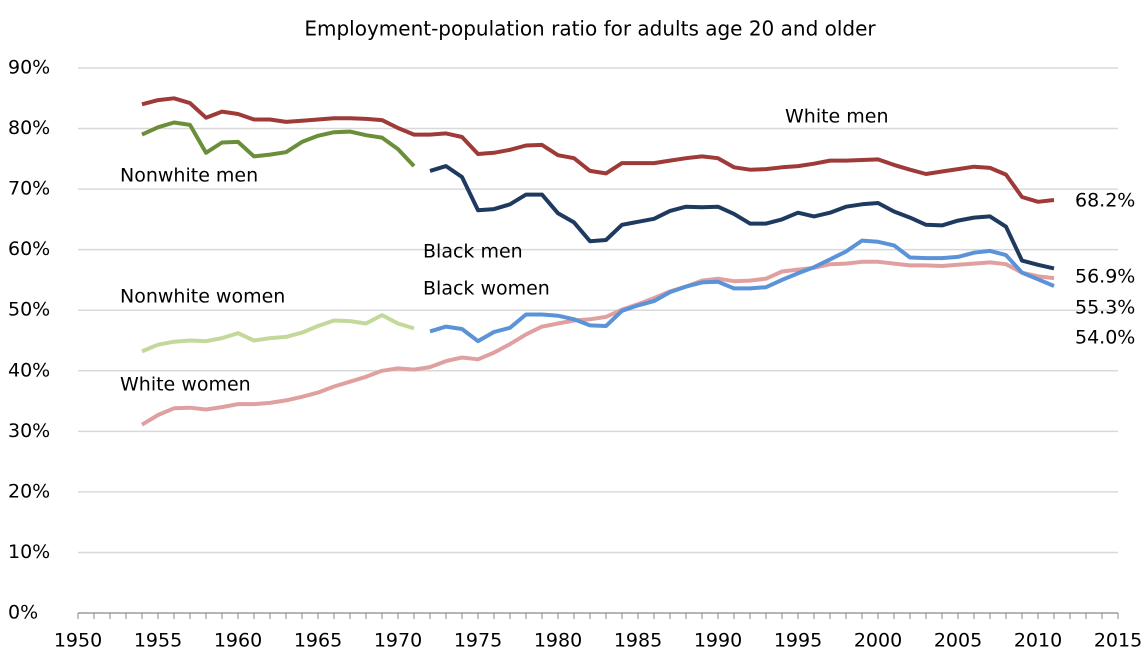  I want to click on x-tick-label: 1980, so click(558, 641).